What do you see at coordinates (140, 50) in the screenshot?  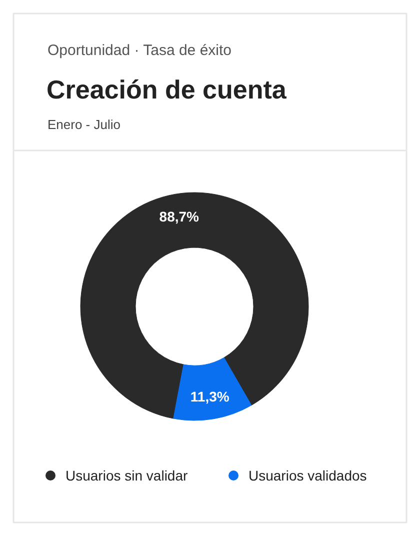 I see `text: Oportunidad · Tasa de éxito` at bounding box center [140, 50].